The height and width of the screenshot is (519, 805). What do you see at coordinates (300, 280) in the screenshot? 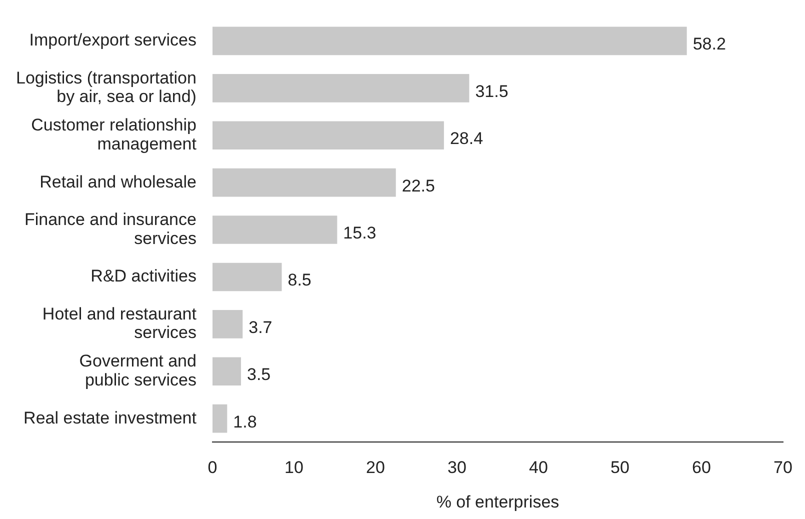
I see `data-label: 8.5` at bounding box center [300, 280].